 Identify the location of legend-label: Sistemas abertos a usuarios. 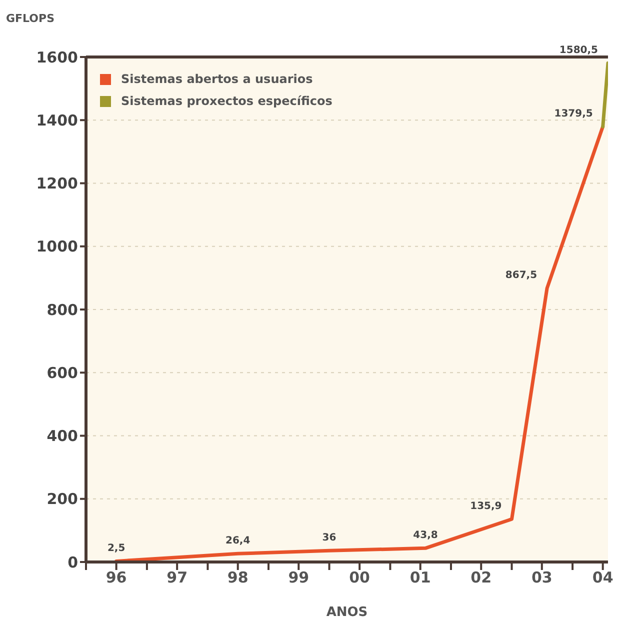
(217, 79).